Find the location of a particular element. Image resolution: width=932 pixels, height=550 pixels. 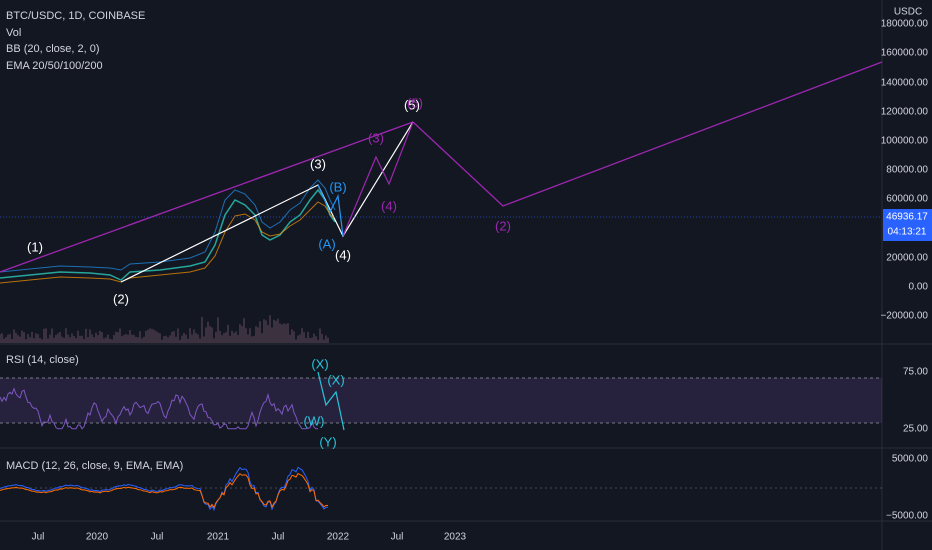

price-line is located at coordinates (168, 234).